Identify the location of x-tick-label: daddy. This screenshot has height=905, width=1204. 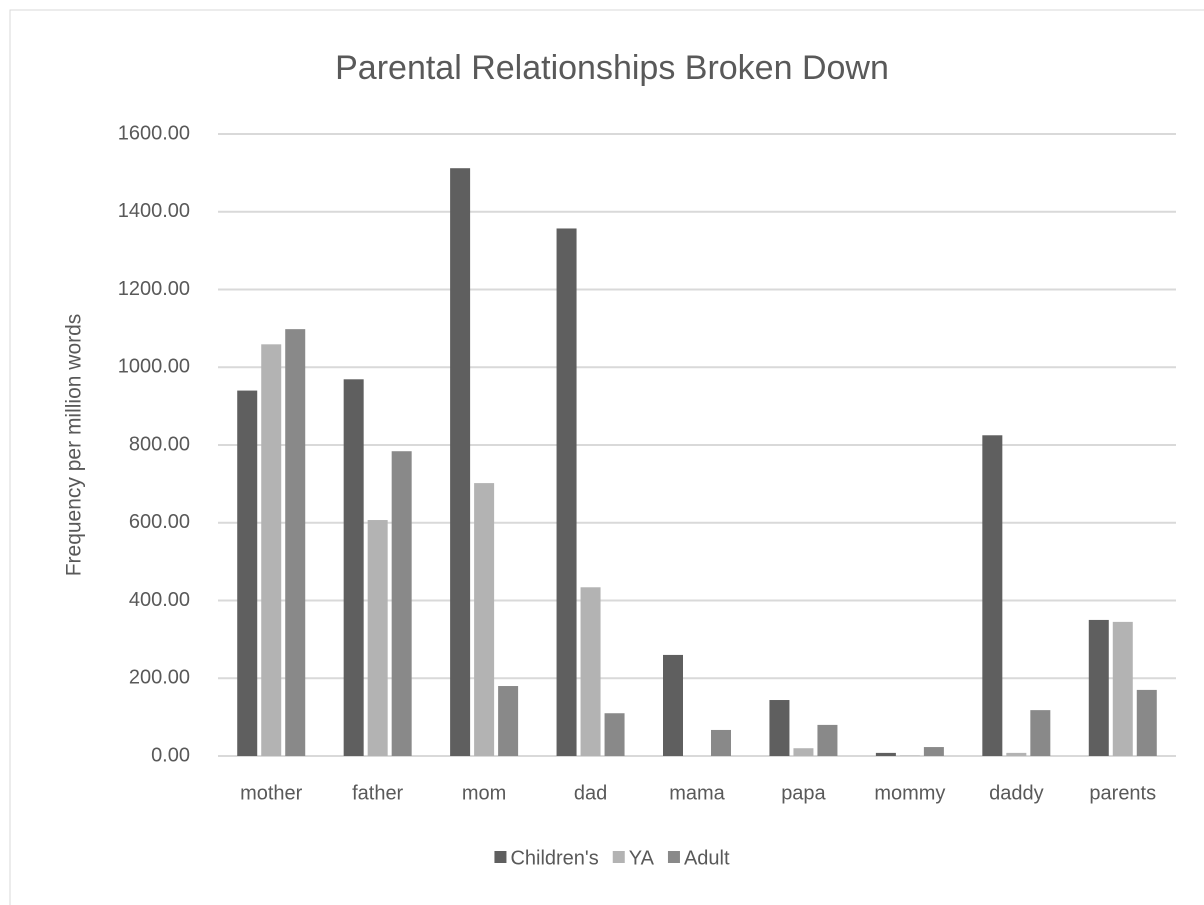
(1016, 793).